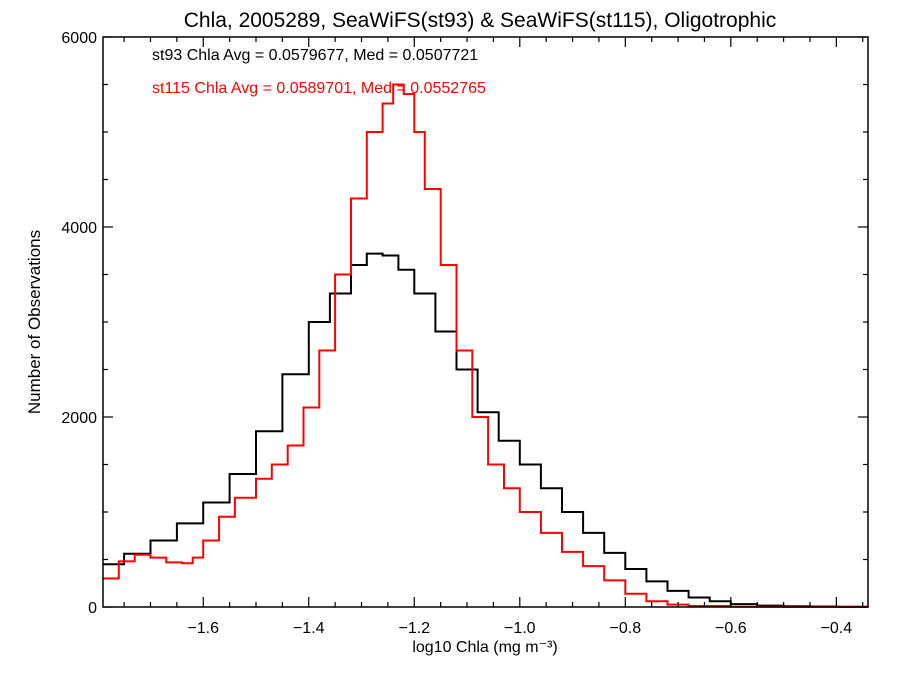  Describe the element at coordinates (484, 647) in the screenshot. I see `x-axis-label: log10 Chla (mg m⁻³)` at that location.